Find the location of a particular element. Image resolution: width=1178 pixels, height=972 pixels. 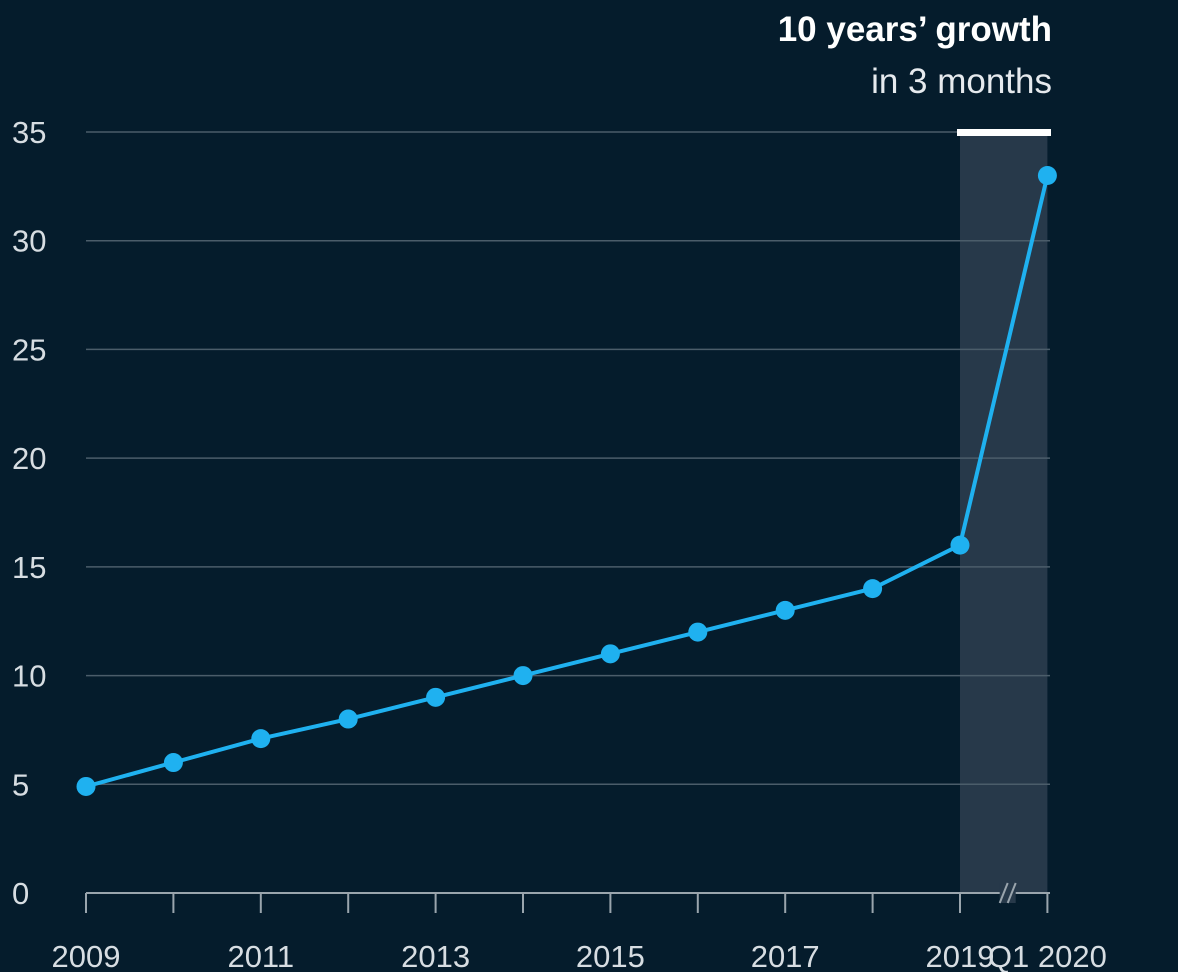

axis-break-gap is located at coordinates (1007, 893).